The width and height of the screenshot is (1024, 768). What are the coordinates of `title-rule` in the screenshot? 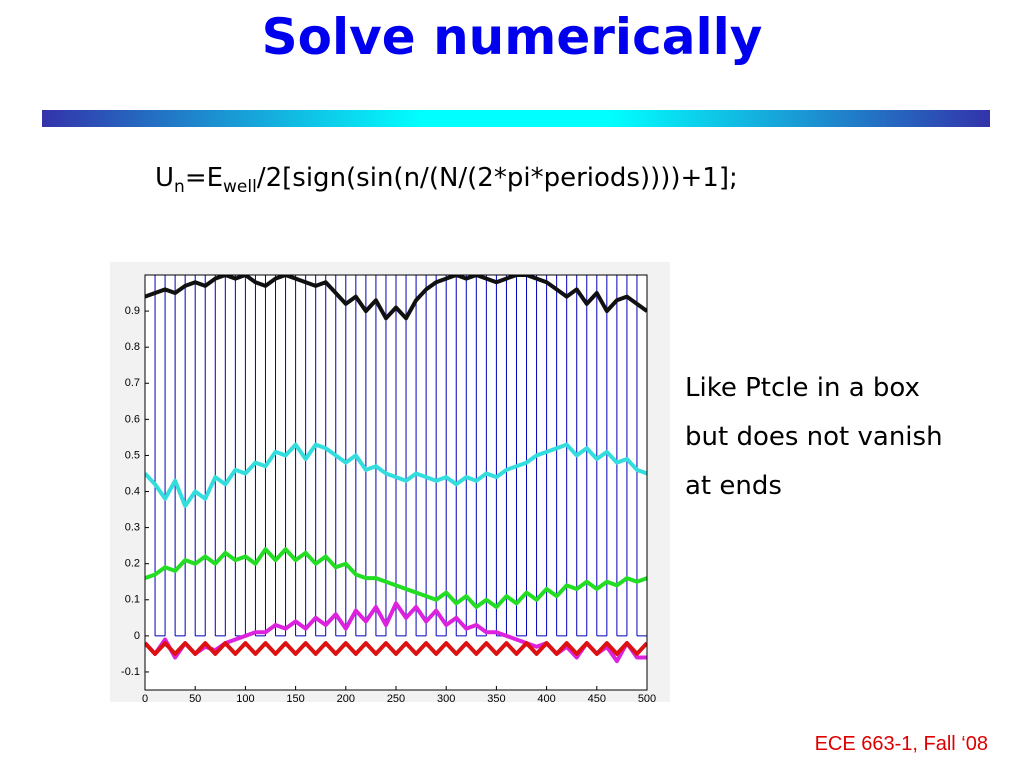 It's located at (516, 118).